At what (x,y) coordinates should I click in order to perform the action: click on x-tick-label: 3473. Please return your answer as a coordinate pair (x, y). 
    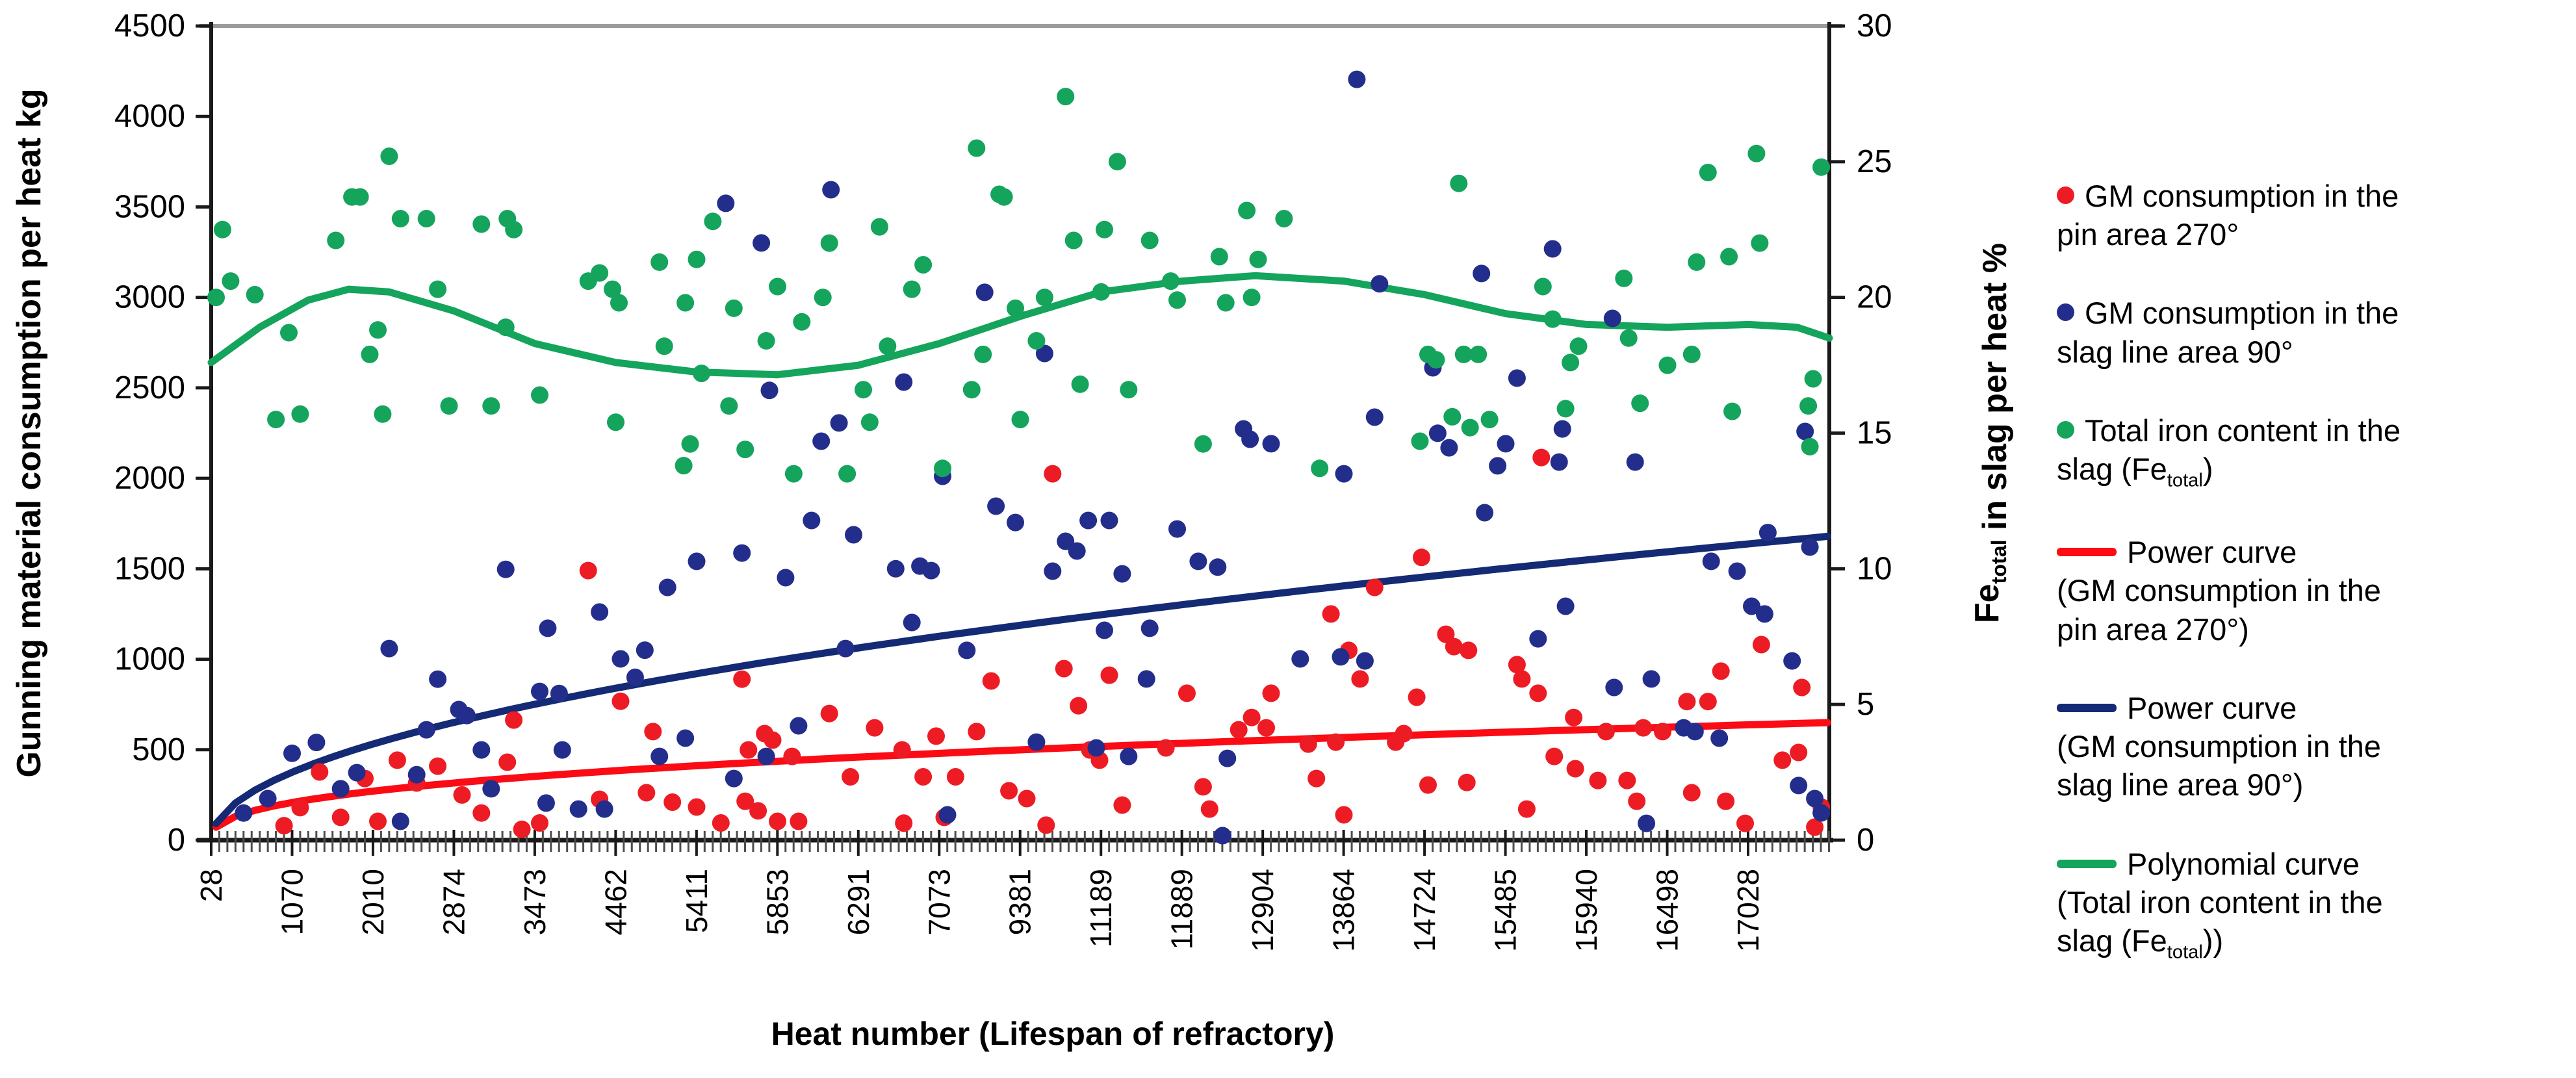
    Looking at the image, I should click on (535, 902).